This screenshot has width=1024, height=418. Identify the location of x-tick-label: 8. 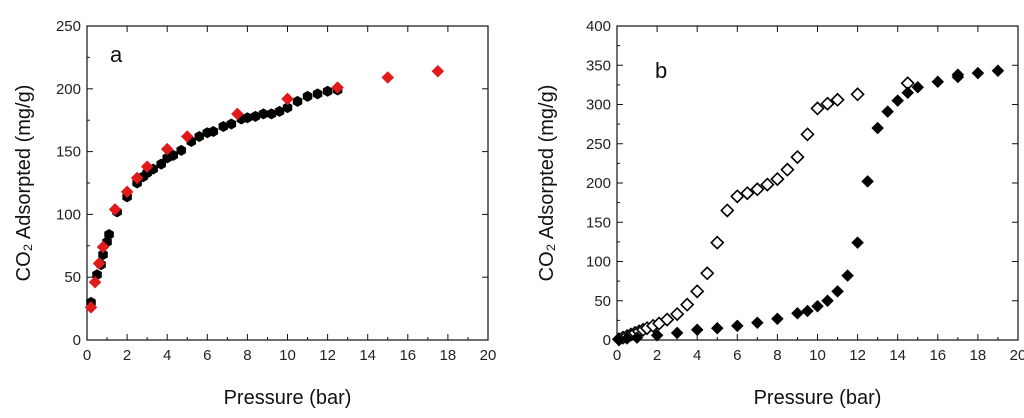
(777, 355).